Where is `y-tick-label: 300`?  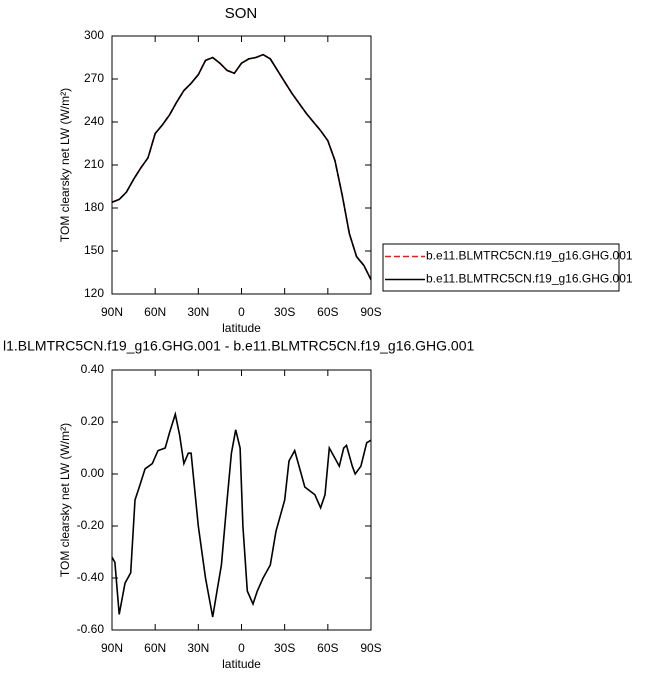 y-tick-label: 300 is located at coordinates (94, 35).